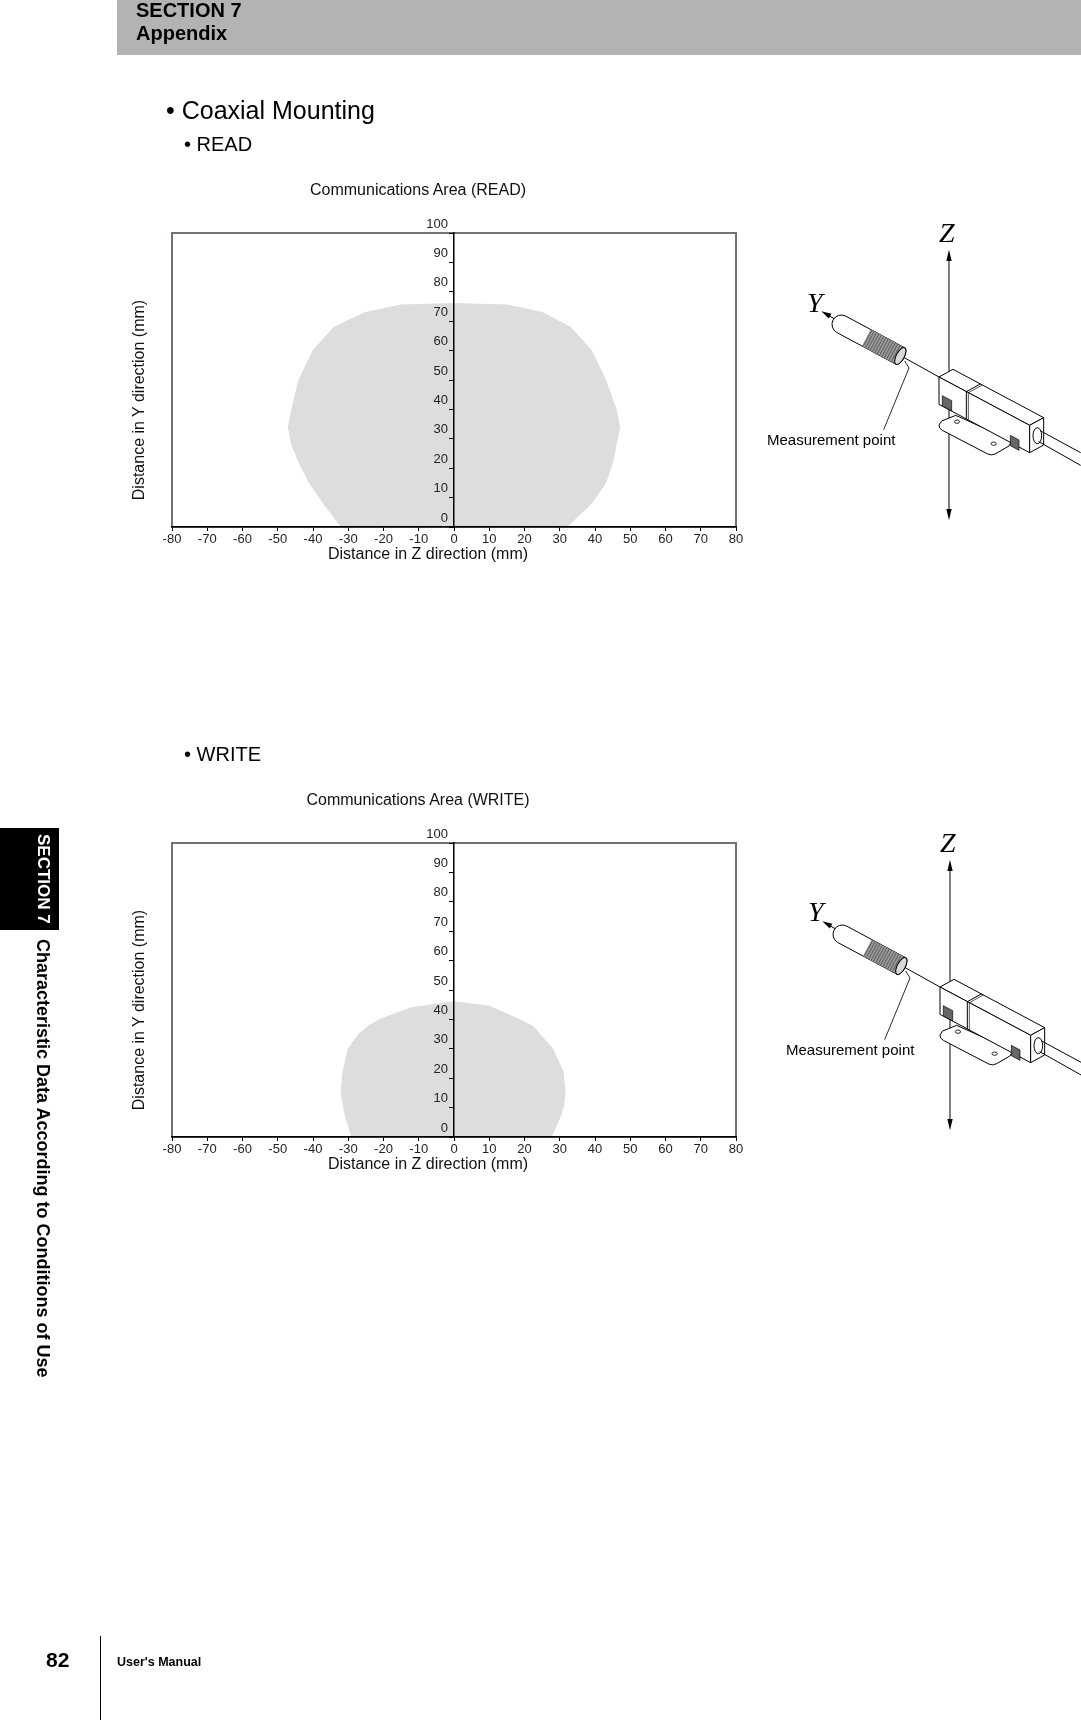  I want to click on text: • WRITE, so click(222, 754).